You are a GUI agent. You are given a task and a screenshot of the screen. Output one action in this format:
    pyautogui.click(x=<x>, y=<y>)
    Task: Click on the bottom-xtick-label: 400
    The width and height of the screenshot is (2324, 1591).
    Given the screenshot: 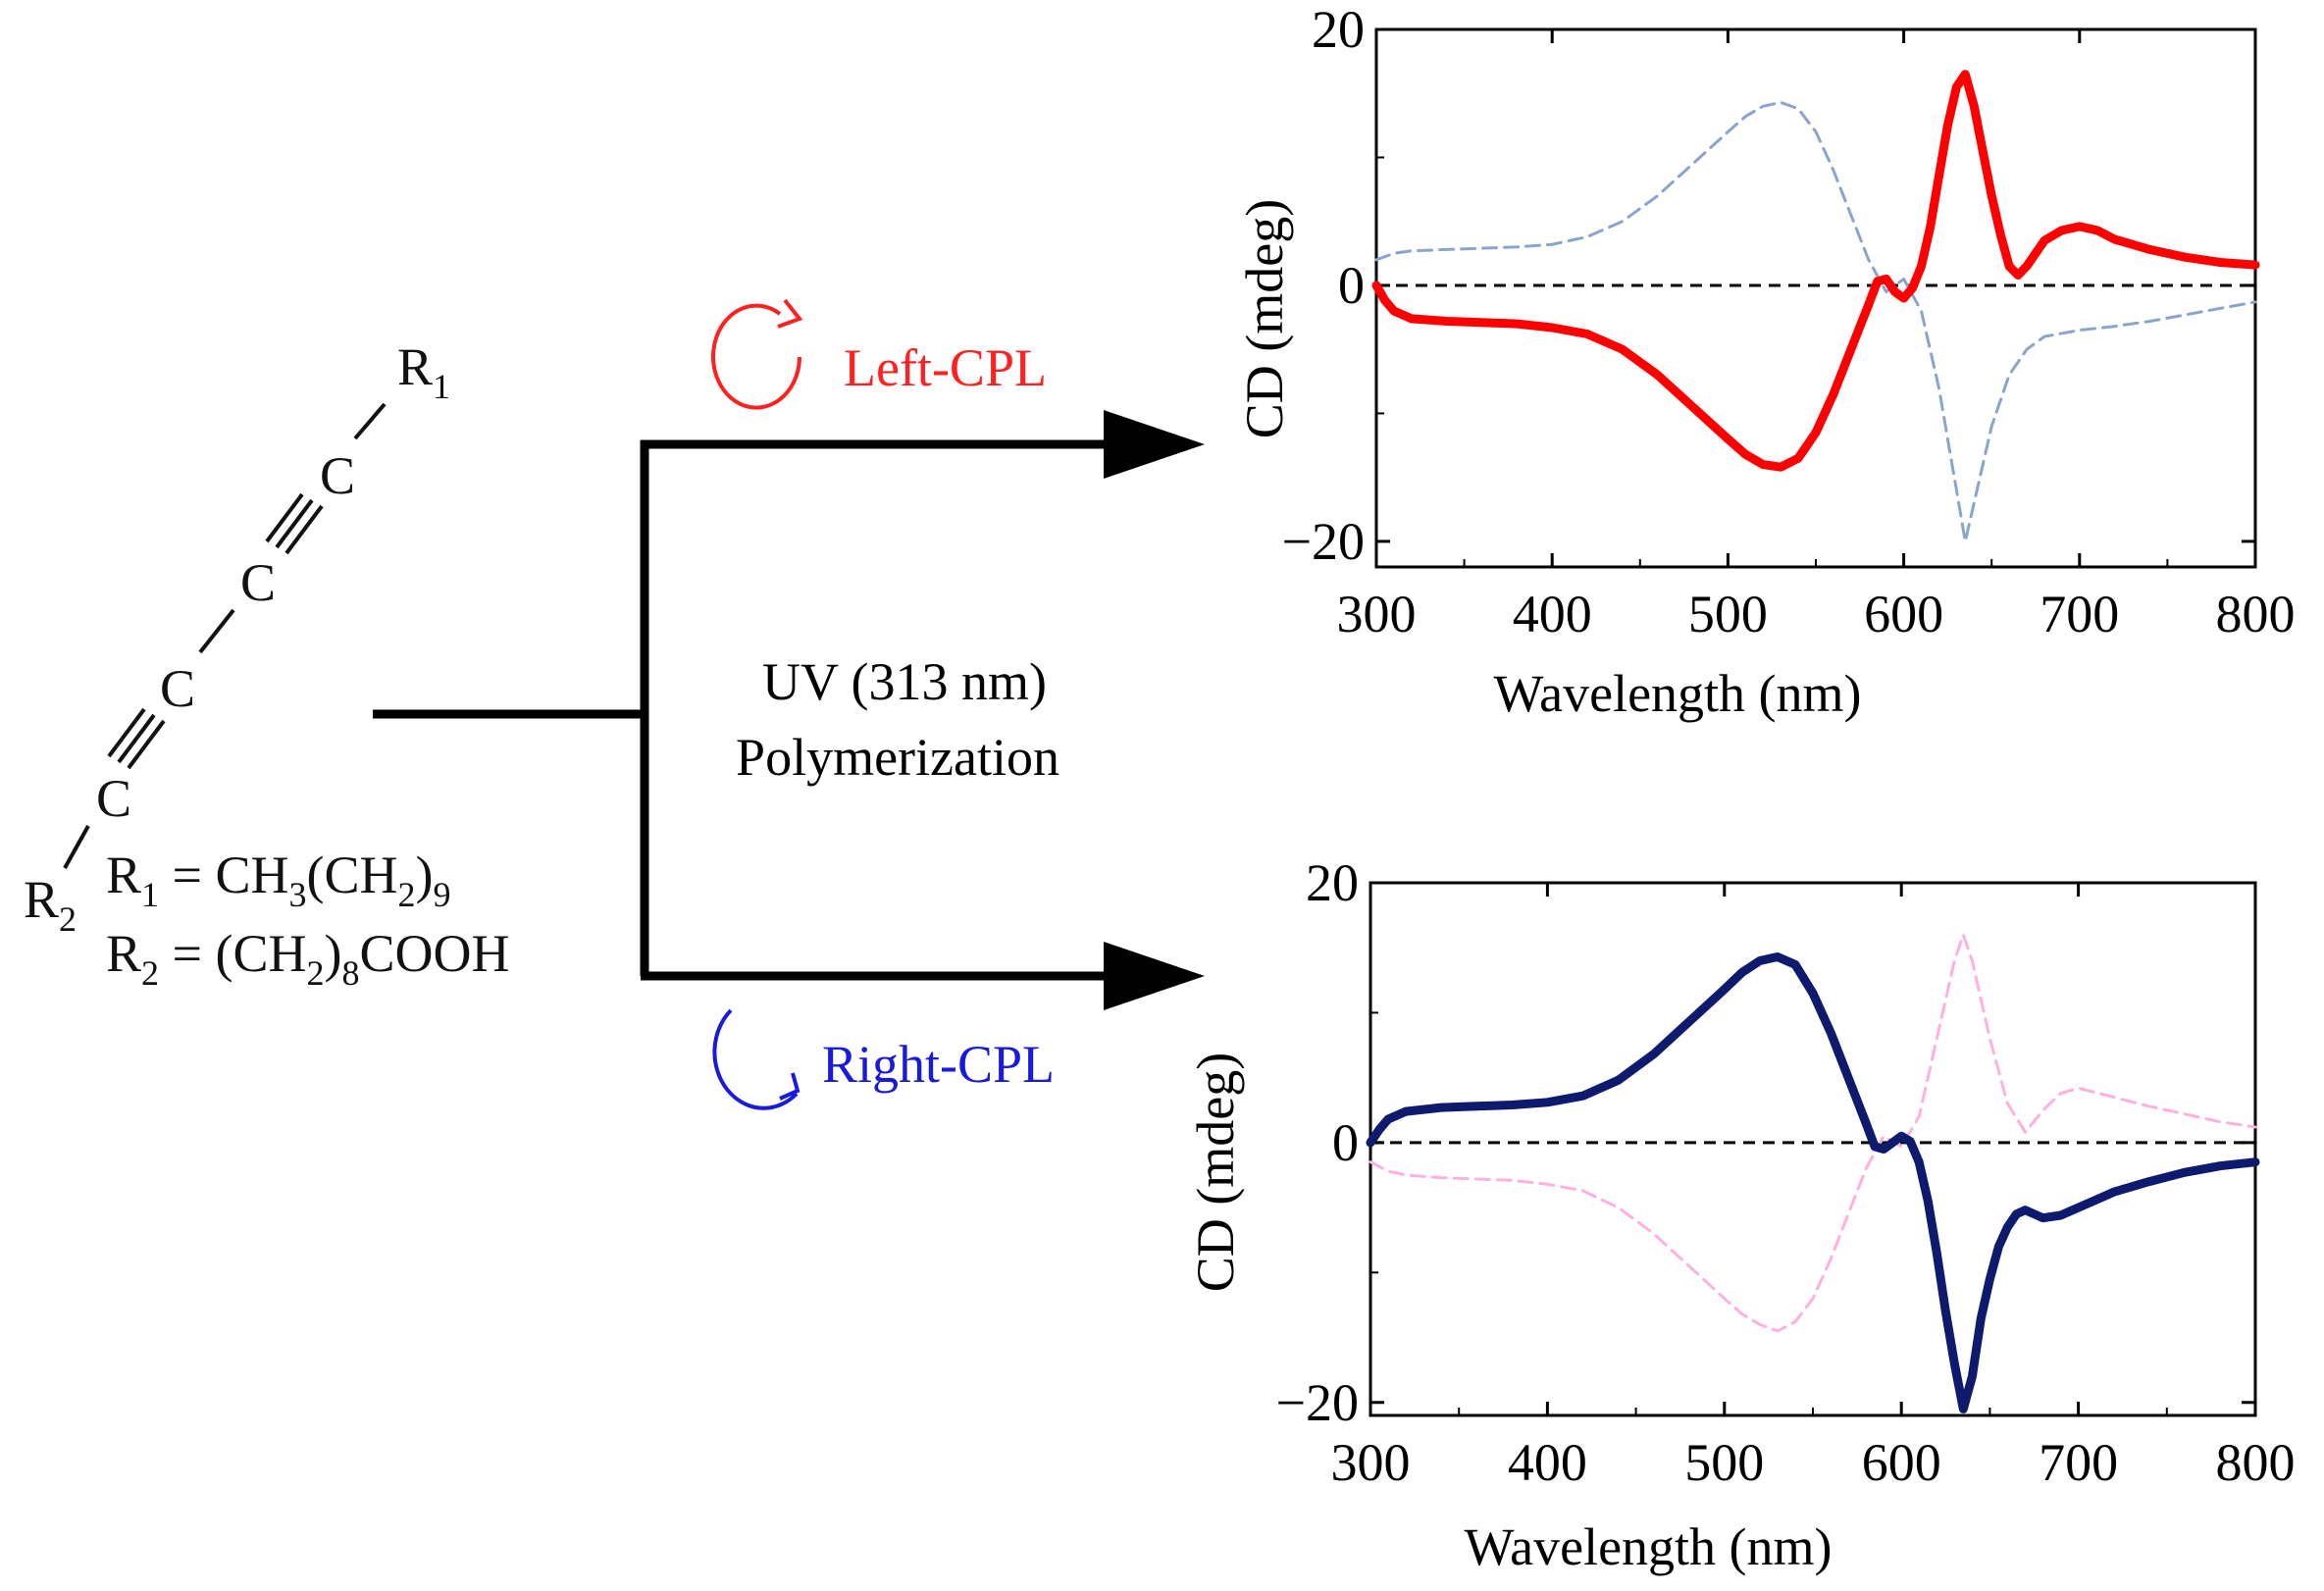 What is the action you would take?
    pyautogui.click(x=1547, y=1462)
    